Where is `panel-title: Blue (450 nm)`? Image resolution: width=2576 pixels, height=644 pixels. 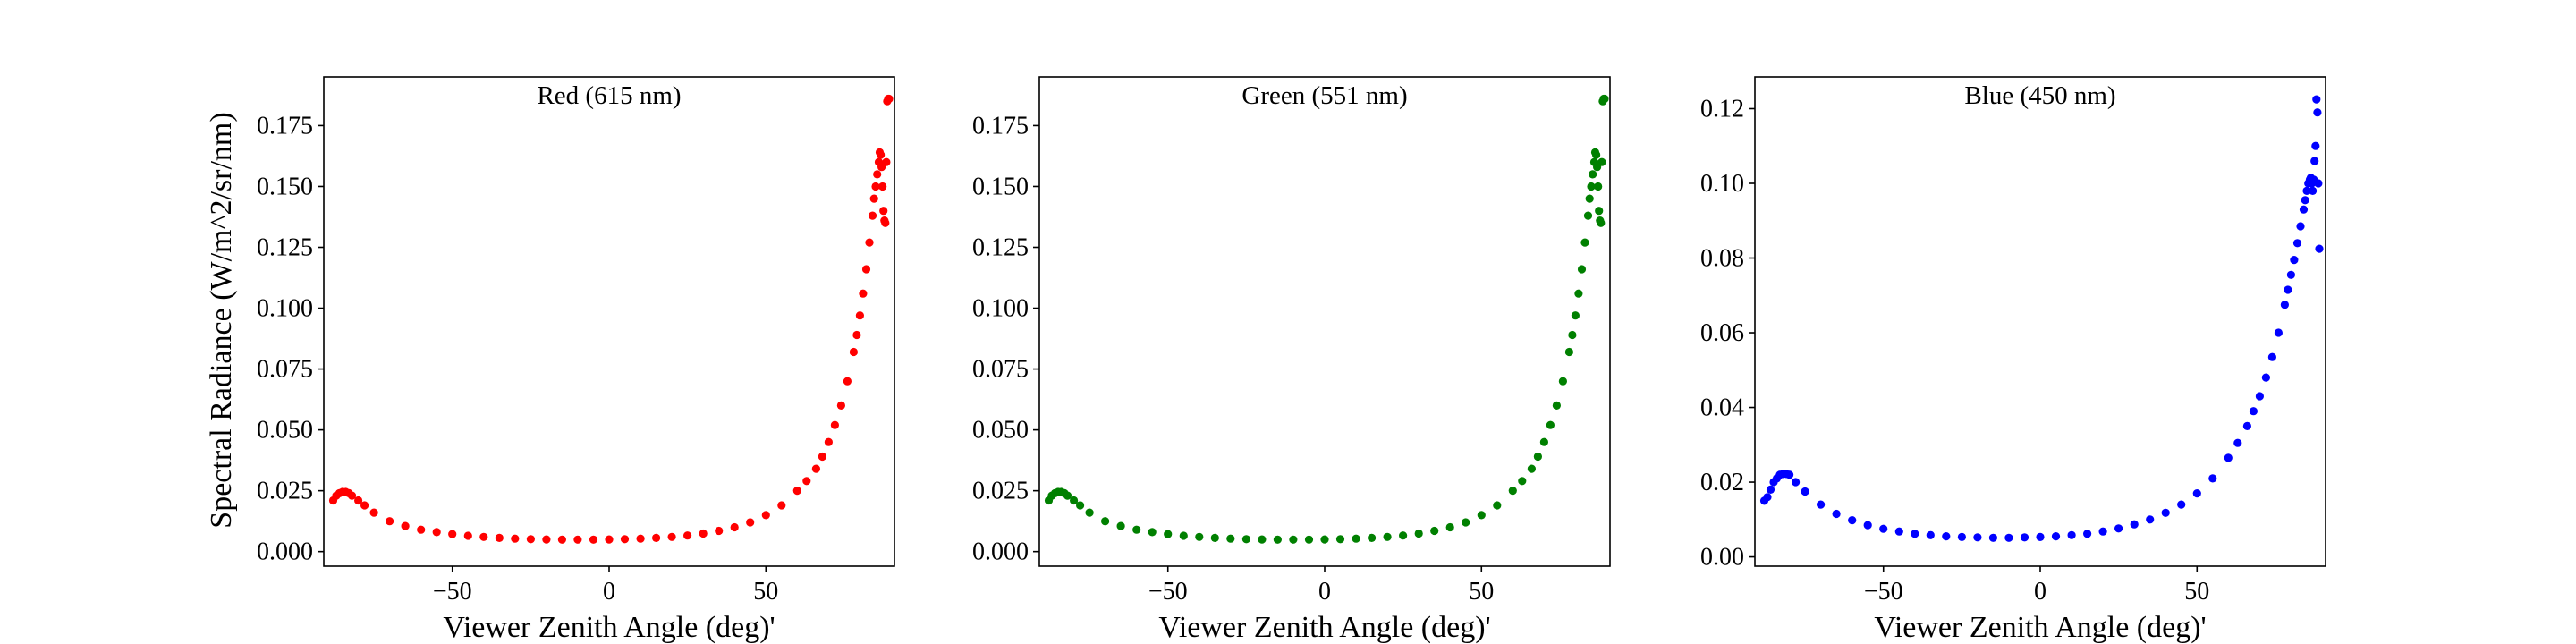
panel-title: Blue (450 nm) is located at coordinates (2039, 95).